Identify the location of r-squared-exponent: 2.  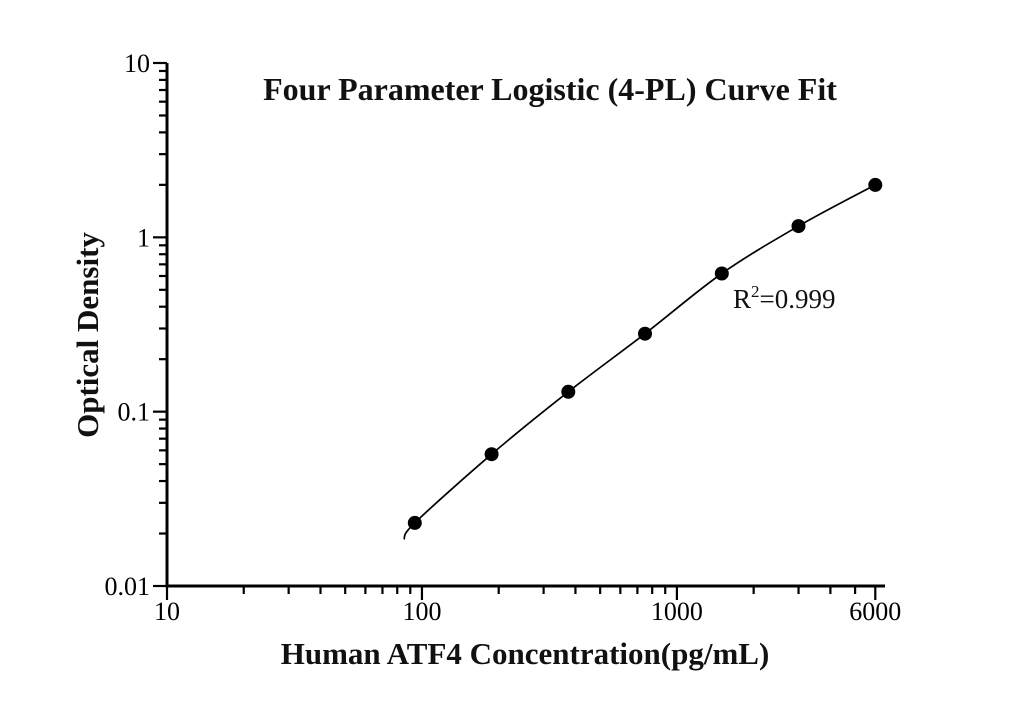
(755, 291).